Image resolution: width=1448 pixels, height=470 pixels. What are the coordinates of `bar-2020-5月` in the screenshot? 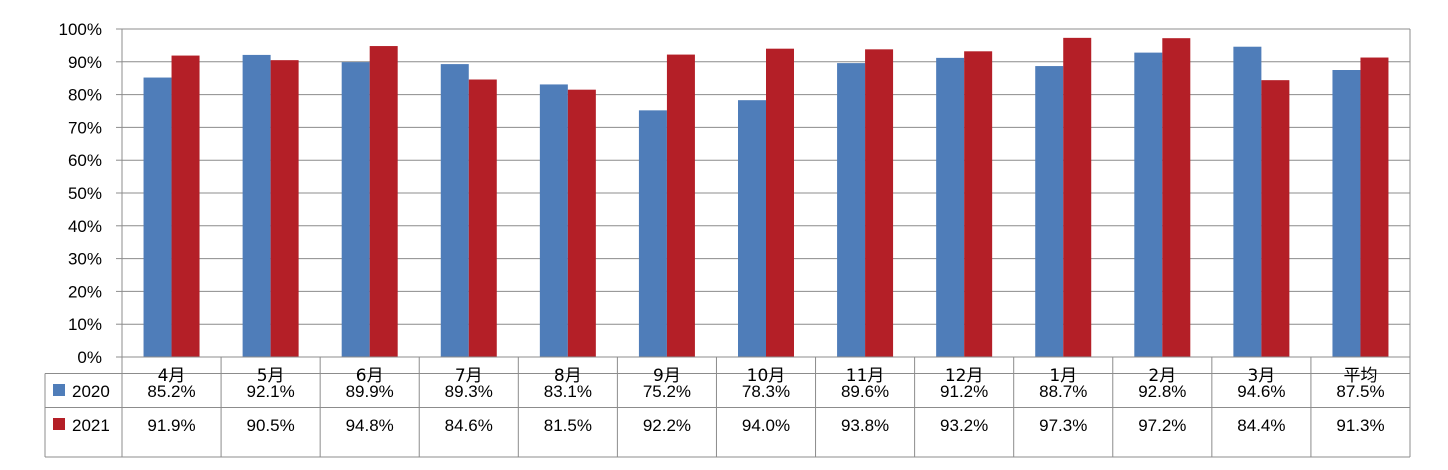 It's located at (256, 206).